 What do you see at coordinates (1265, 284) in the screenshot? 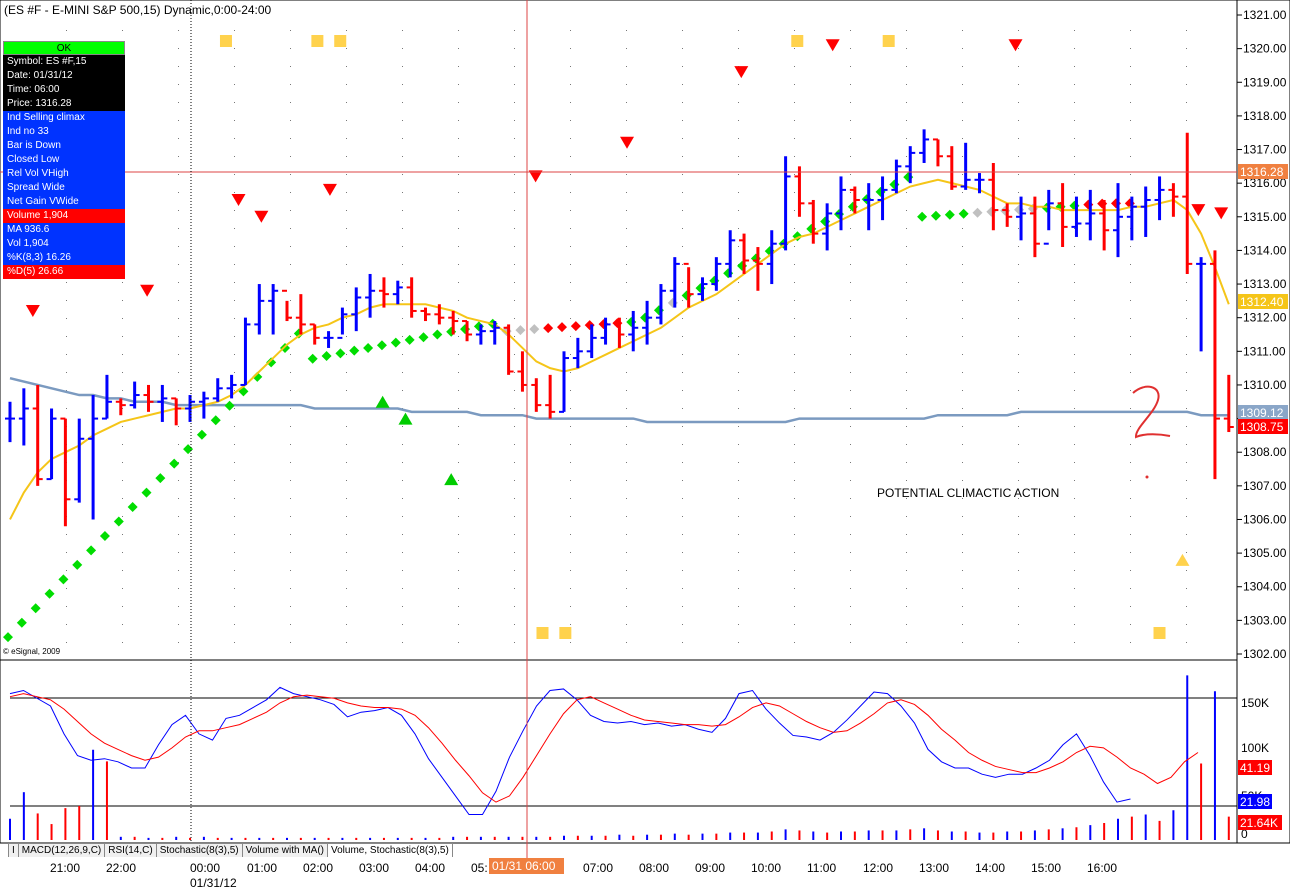
I see `price-tick-label: 1313.00` at bounding box center [1265, 284].